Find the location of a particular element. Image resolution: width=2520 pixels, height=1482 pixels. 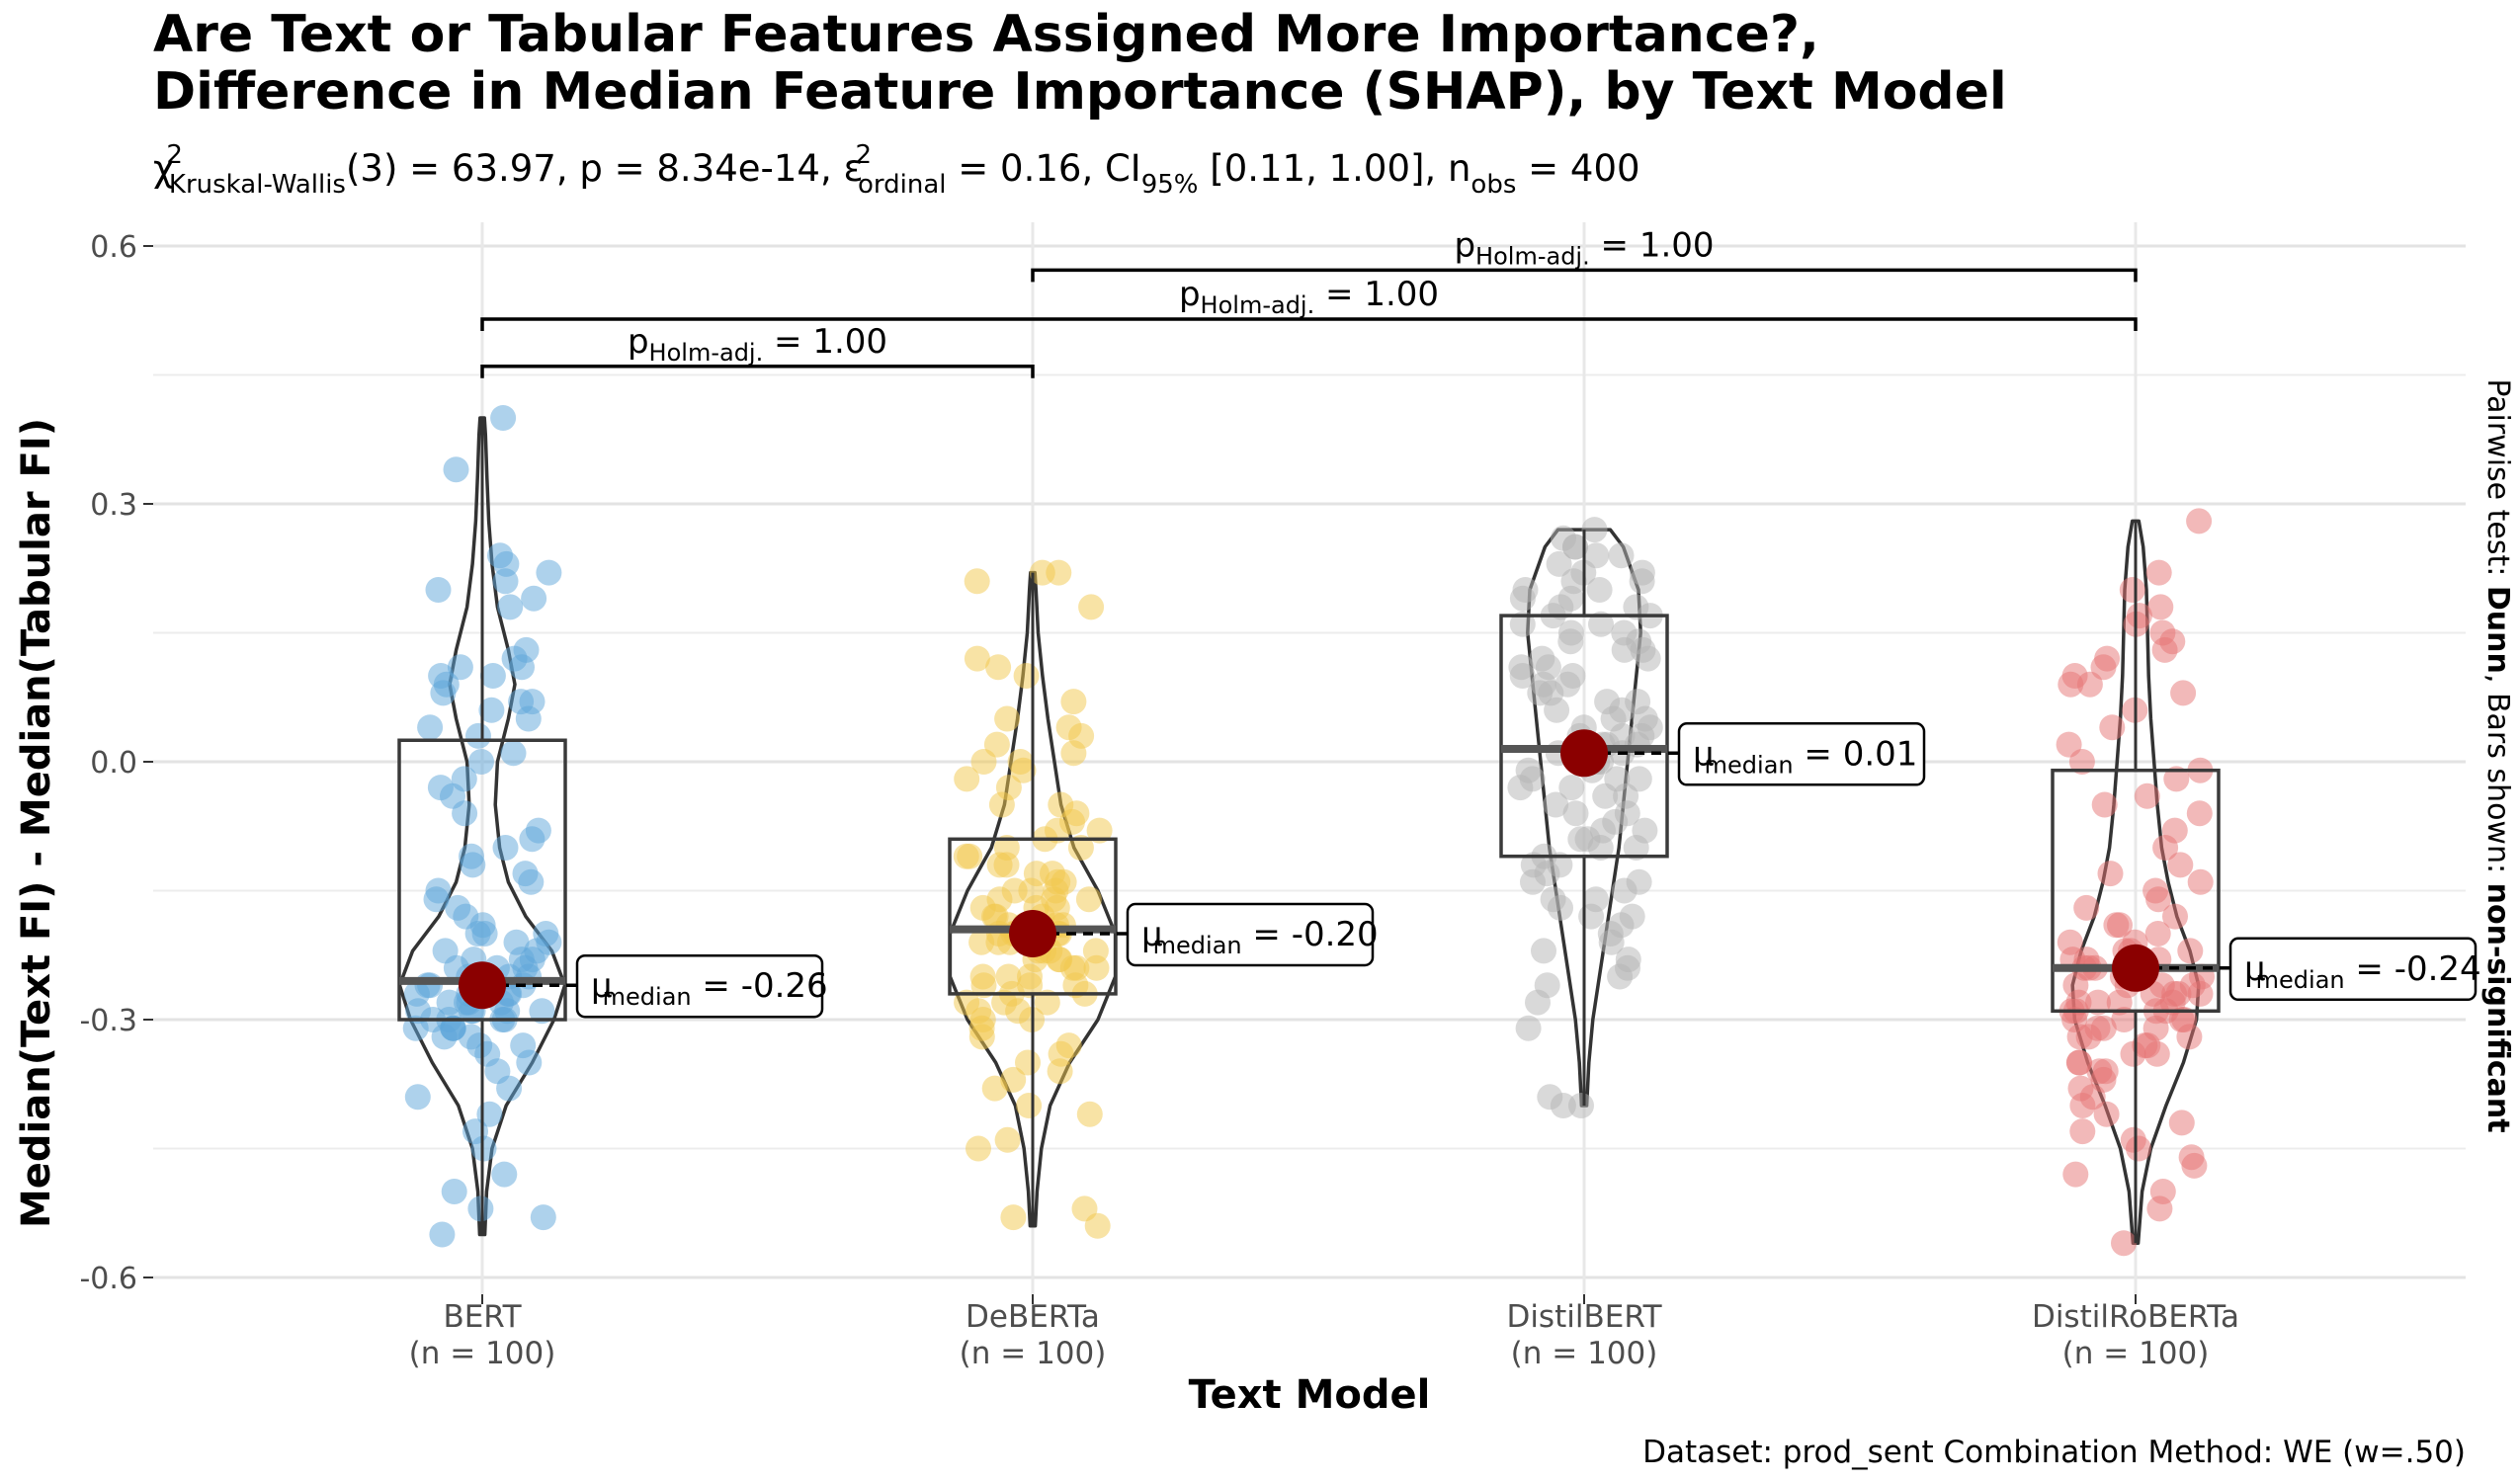

median-label-text: μmedian = -0.24 is located at coordinates (2362, 971).